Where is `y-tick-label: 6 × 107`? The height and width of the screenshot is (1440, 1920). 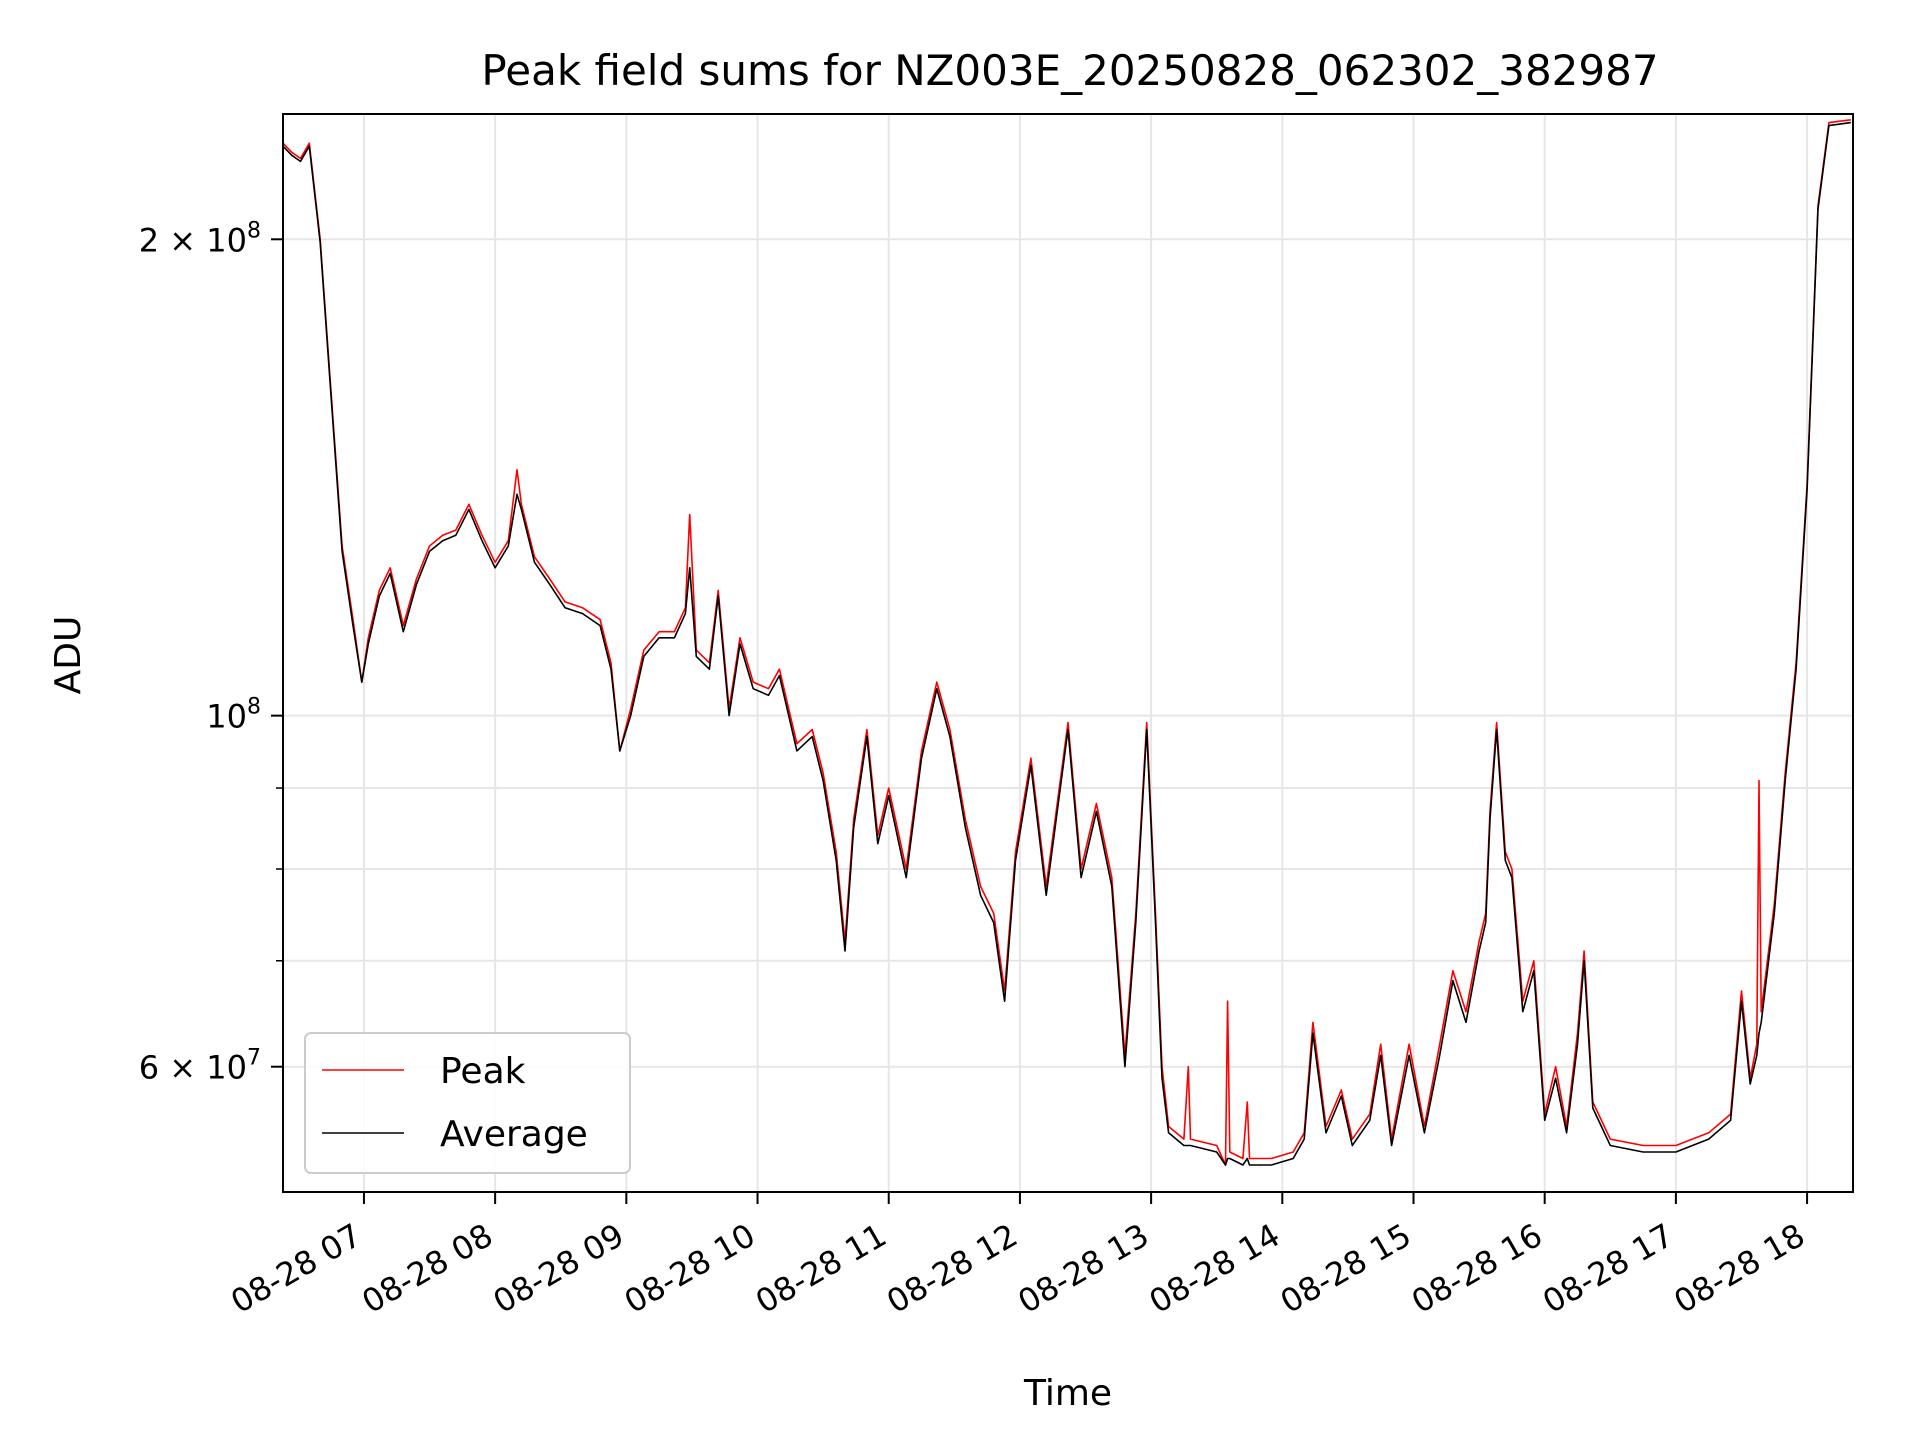 y-tick-label: 6 × 107 is located at coordinates (200, 1066).